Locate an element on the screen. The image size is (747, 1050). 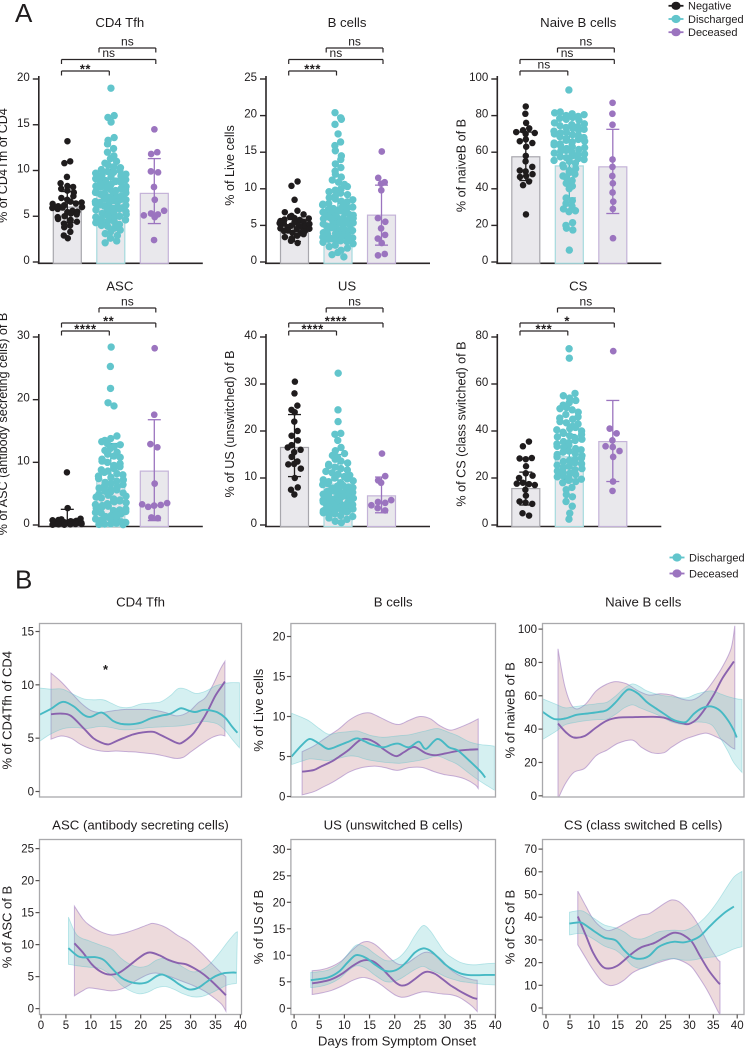
svg-text: Days from Symptom Onset is located at coordinates (397, 1041).